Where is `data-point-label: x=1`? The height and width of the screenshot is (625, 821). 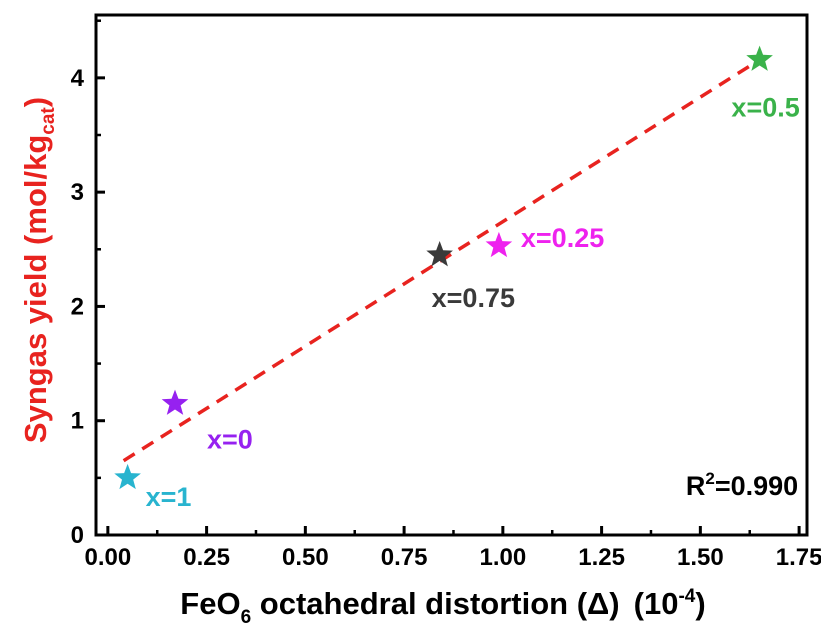 data-point-label: x=1 is located at coordinates (169, 497).